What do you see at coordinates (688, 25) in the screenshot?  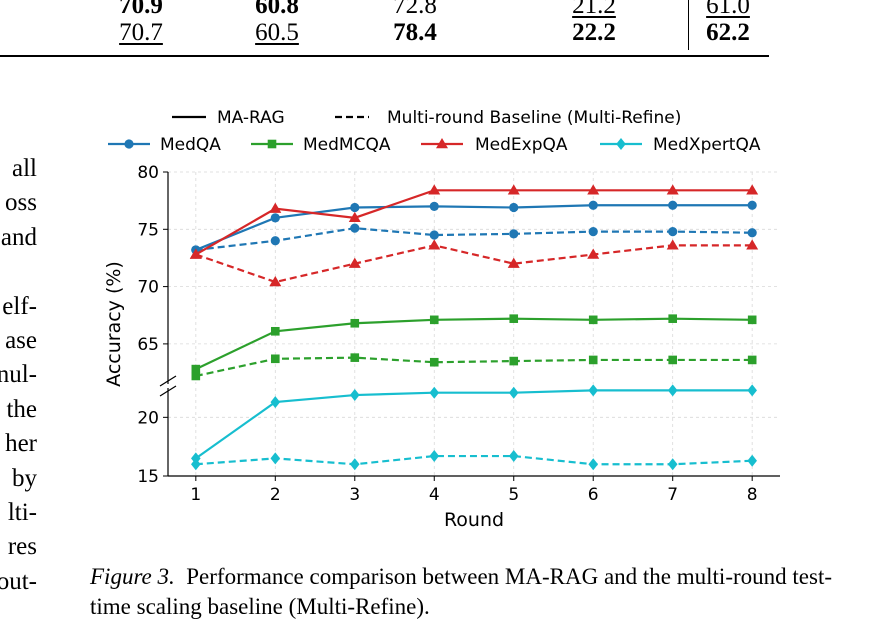 I see `table-vertical-rule` at bounding box center [688, 25].